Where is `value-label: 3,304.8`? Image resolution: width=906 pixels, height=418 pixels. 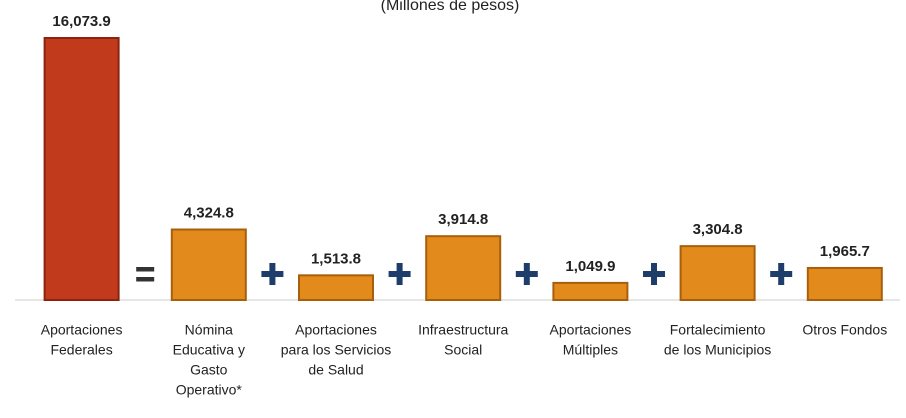
value-label: 3,304.8 is located at coordinates (718, 229).